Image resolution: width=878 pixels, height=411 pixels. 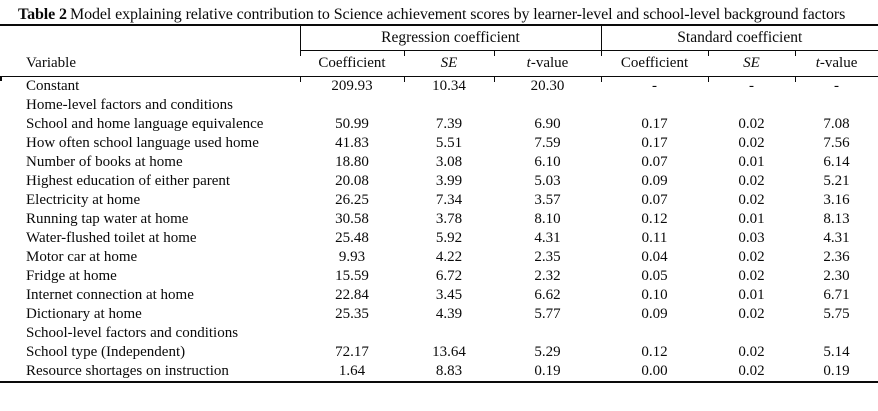 I want to click on value-cell: 0.04, so click(x=654, y=257).